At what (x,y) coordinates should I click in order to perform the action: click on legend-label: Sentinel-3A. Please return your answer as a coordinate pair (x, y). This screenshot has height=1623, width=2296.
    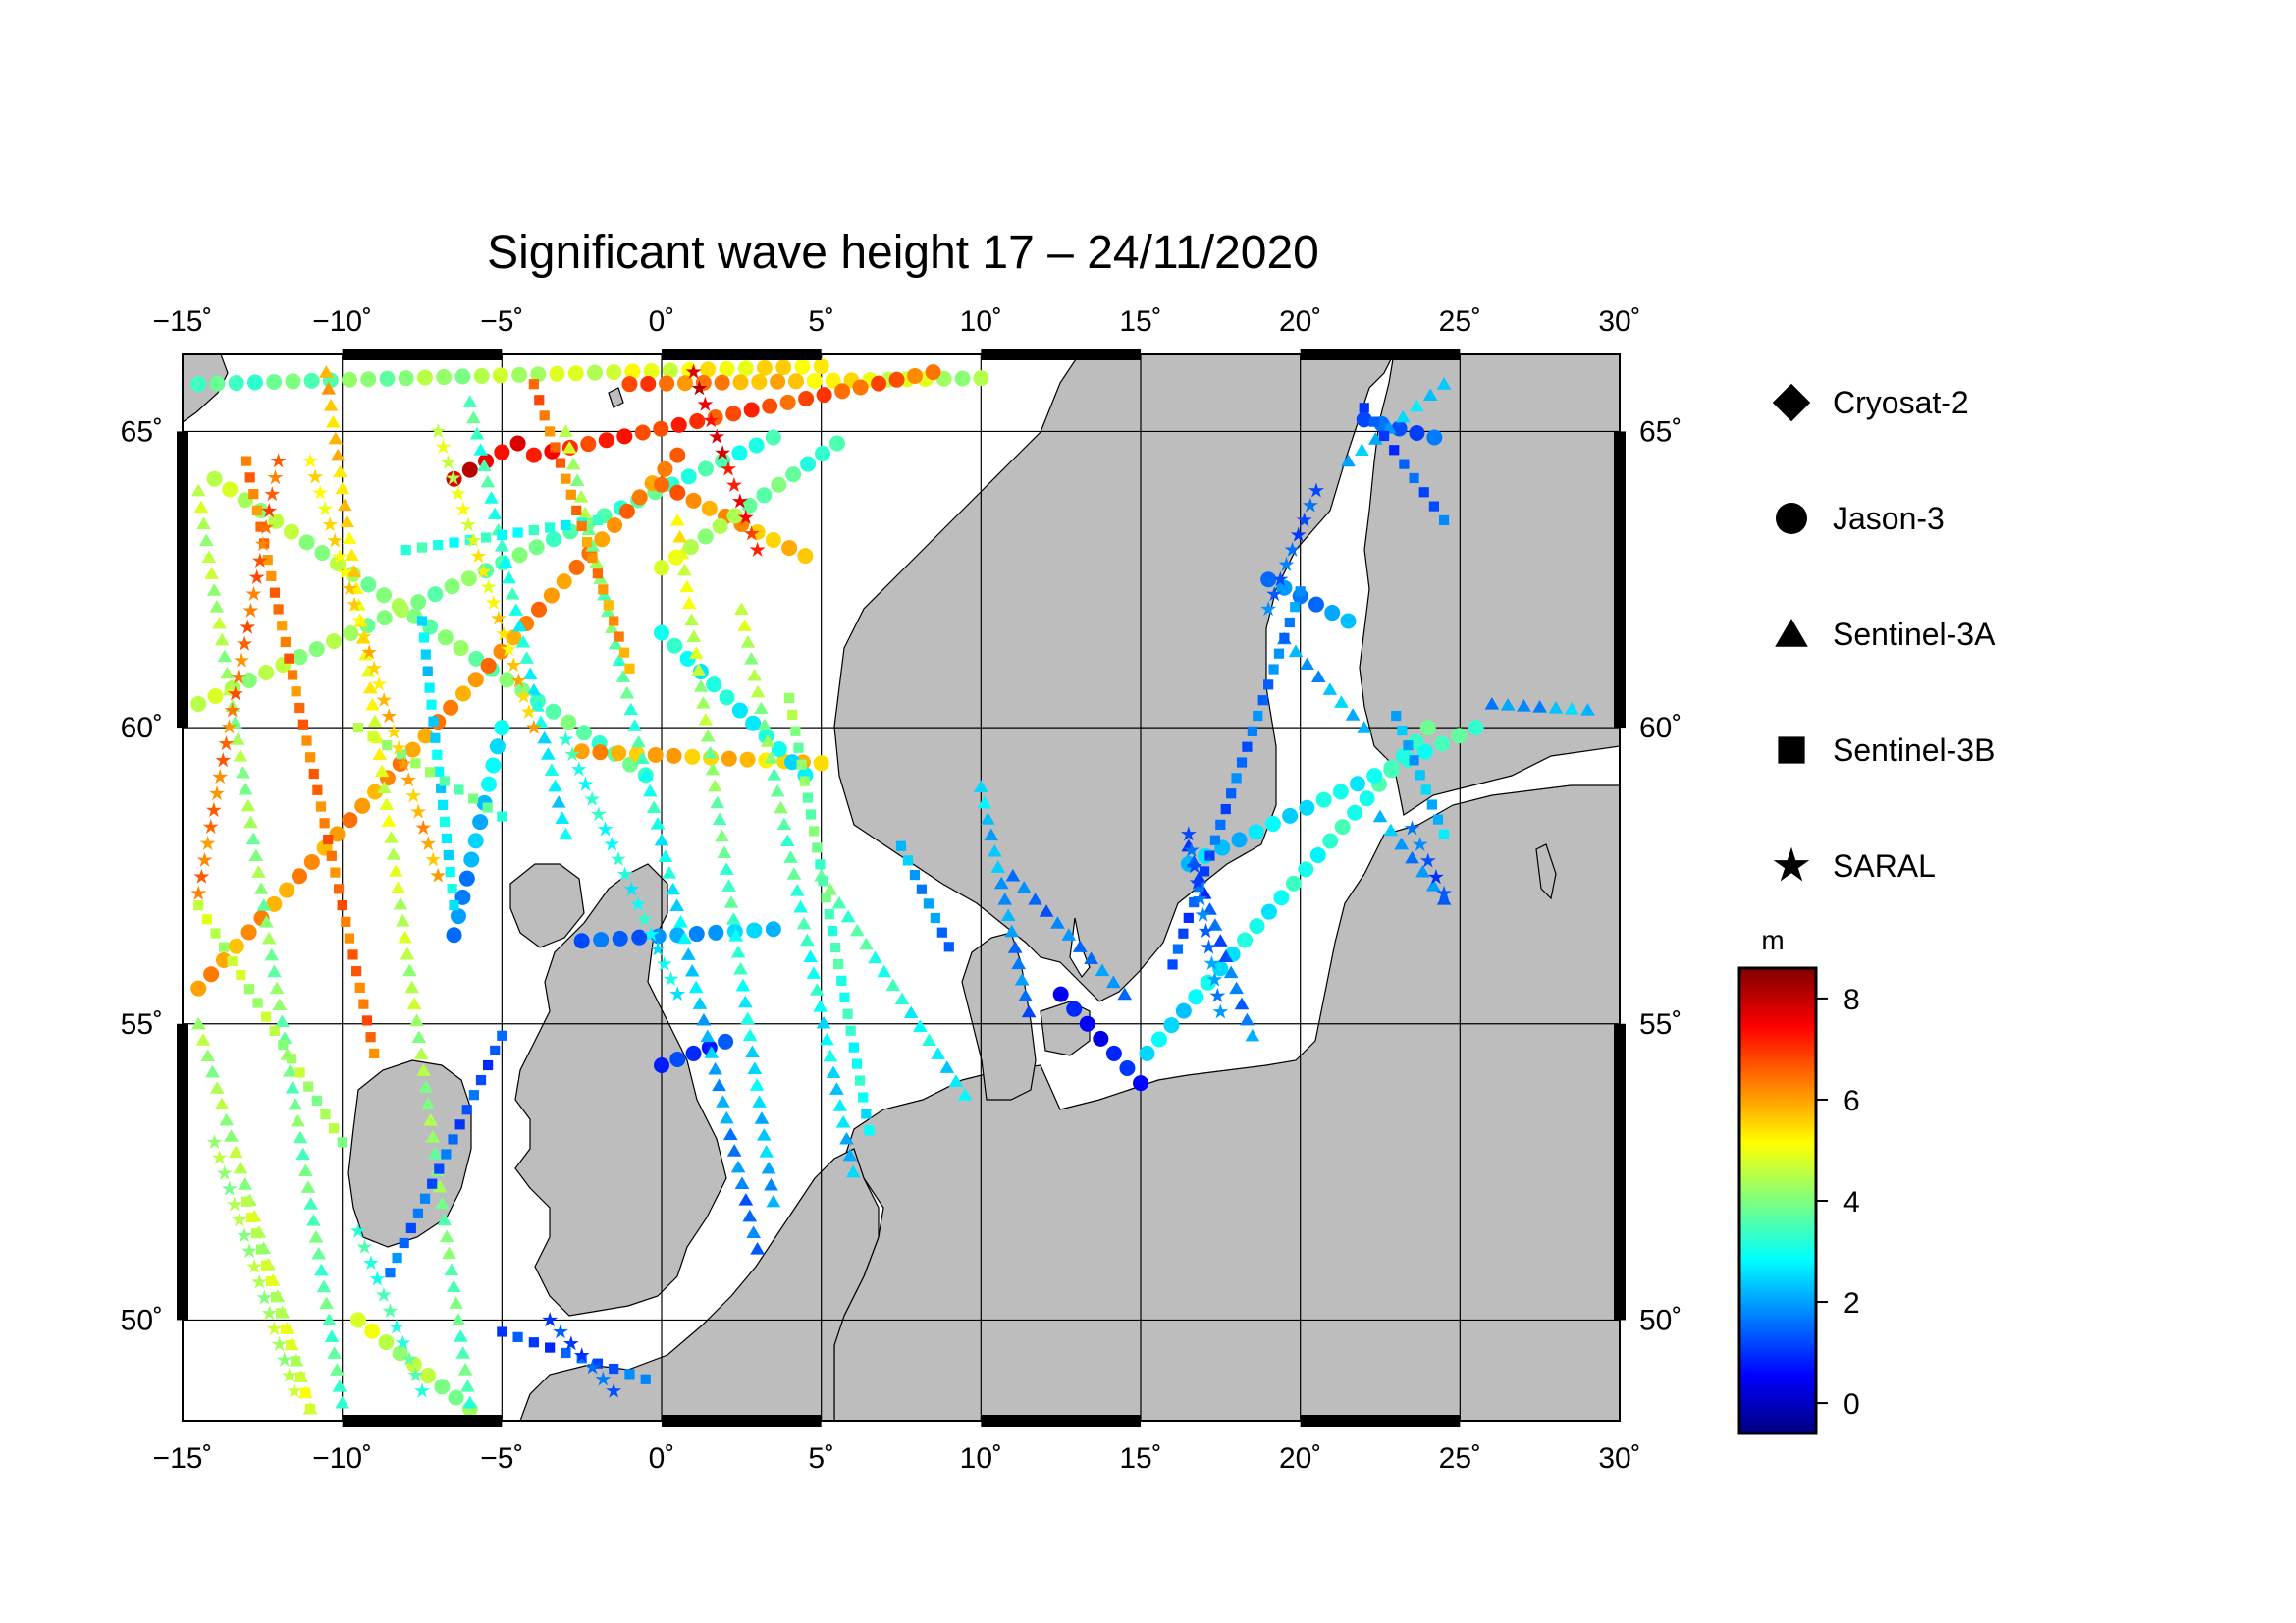
    Looking at the image, I should click on (1914, 634).